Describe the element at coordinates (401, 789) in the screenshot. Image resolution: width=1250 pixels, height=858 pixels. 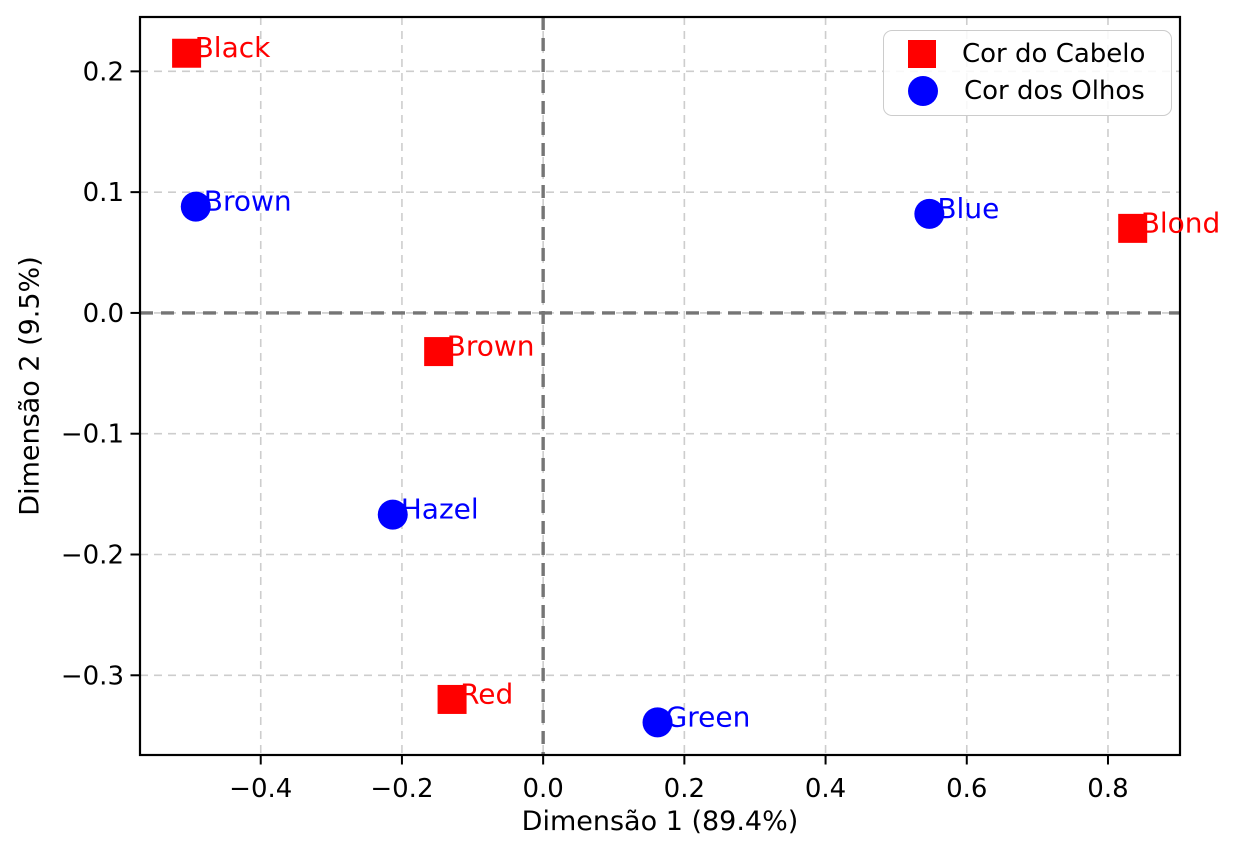
I see `x-tick-label: −0.2` at that location.